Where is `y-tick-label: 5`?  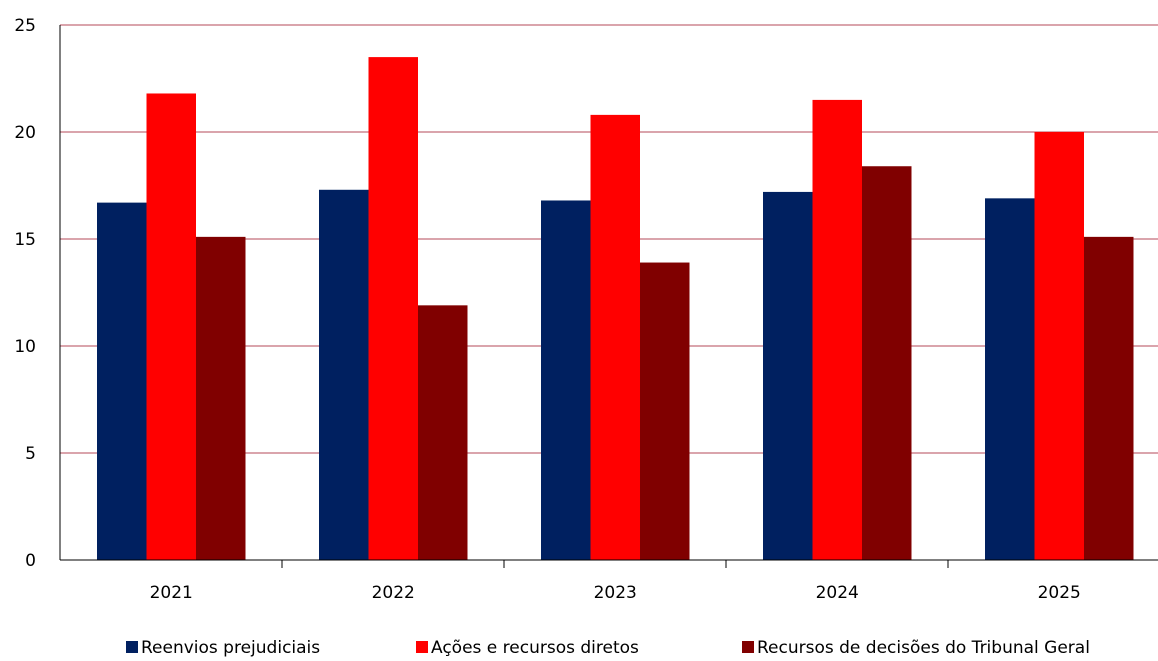
y-tick-label: 5 is located at coordinates (30, 454).